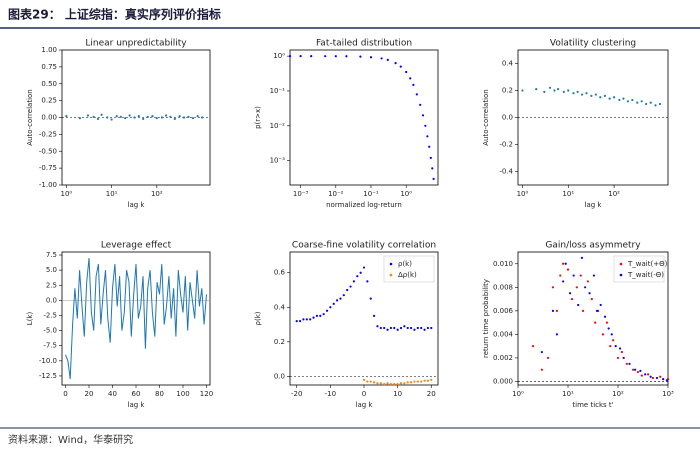 This screenshot has width=700, height=453. What do you see at coordinates (280, 273) in the screenshot?
I see `y-tick-label: 0.6` at bounding box center [280, 273].